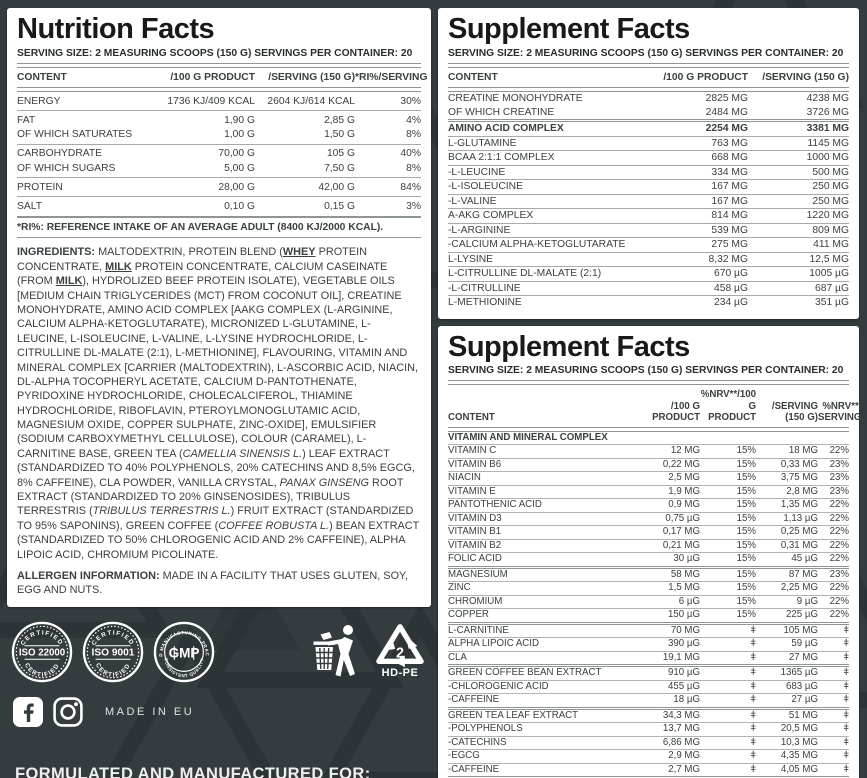  What do you see at coordinates (799, 505) in the screenshot?
I see `table-cell: 1,35 MG` at bounding box center [799, 505].